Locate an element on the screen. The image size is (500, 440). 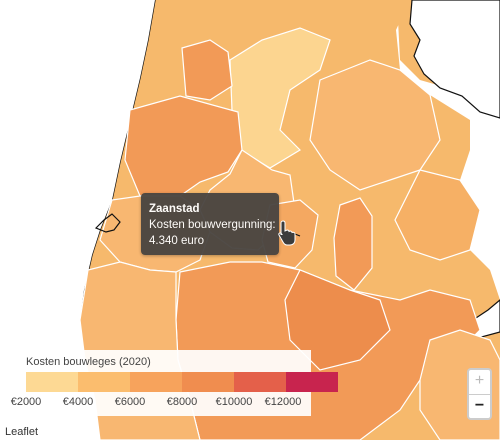
legend-tick: €2000 is located at coordinates (26, 402).